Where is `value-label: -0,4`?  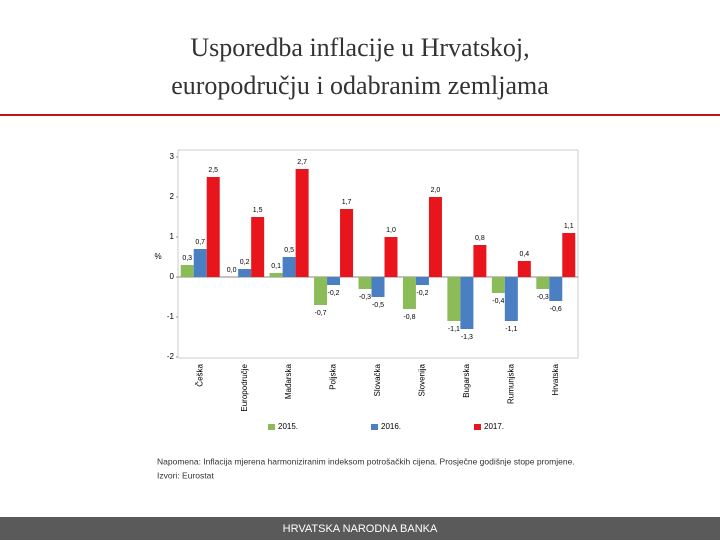
value-label: -0,4 is located at coordinates (498, 301).